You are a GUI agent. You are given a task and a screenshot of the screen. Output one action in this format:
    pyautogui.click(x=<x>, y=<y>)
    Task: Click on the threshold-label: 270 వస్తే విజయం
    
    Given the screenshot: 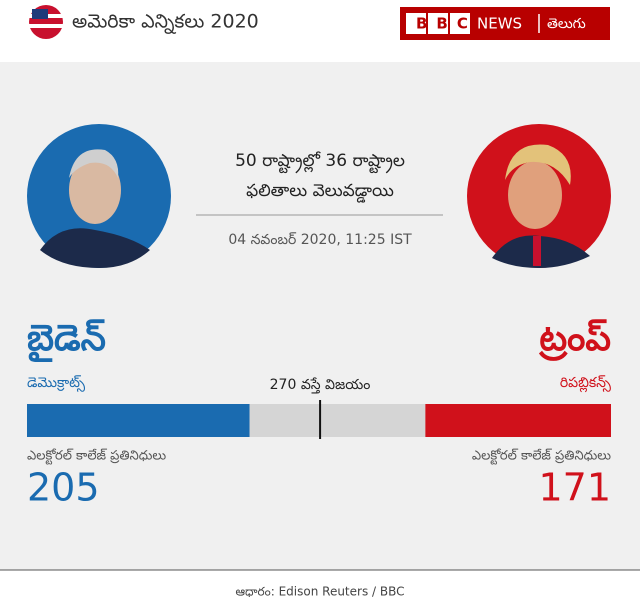 What is the action you would take?
    pyautogui.click(x=320, y=385)
    